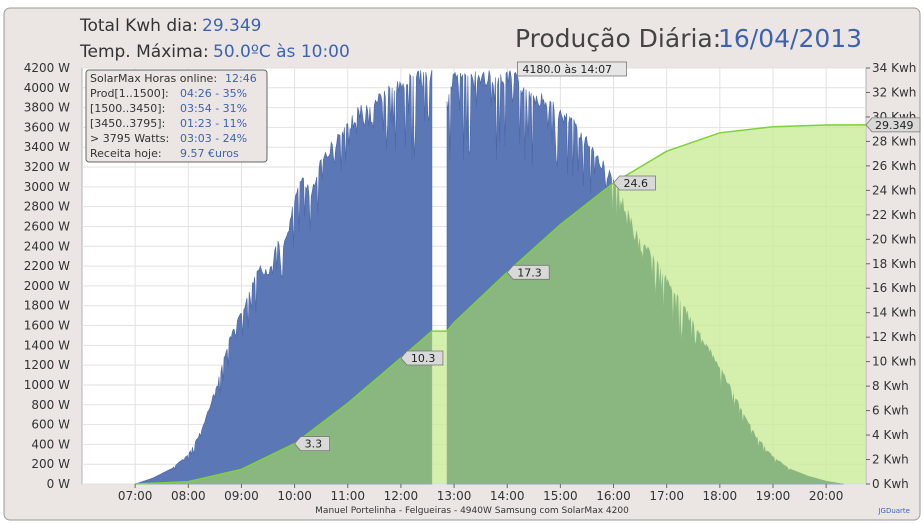 The image size is (924, 524). Describe the element at coordinates (209, 153) in the screenshot. I see `stats-row-value: 9.57 €uros` at that location.